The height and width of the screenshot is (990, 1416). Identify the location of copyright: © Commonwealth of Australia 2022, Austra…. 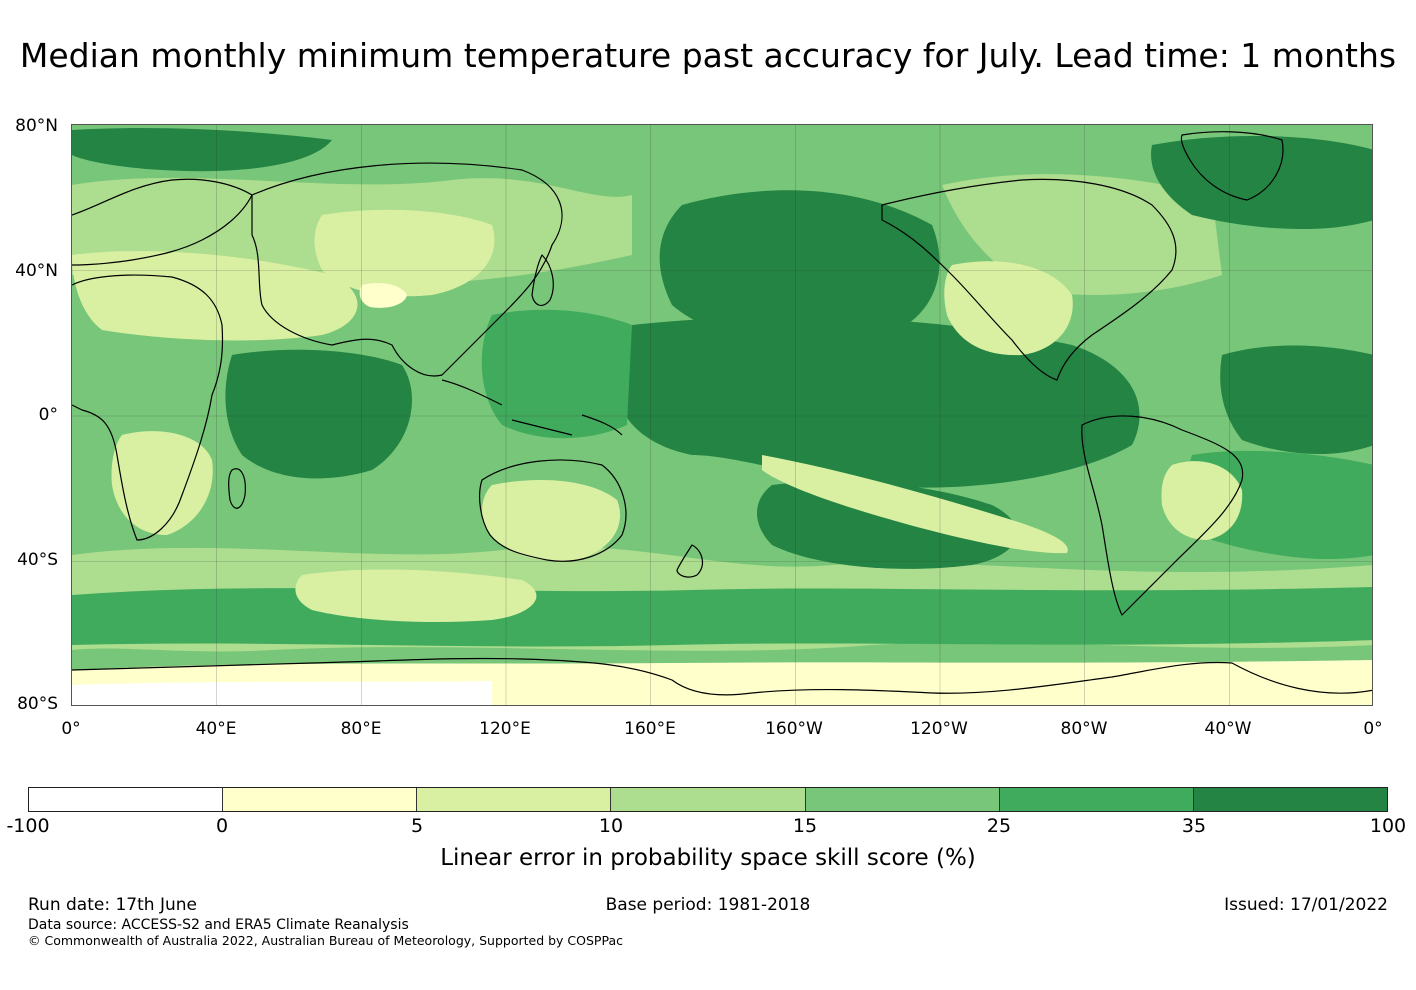
(325, 940).